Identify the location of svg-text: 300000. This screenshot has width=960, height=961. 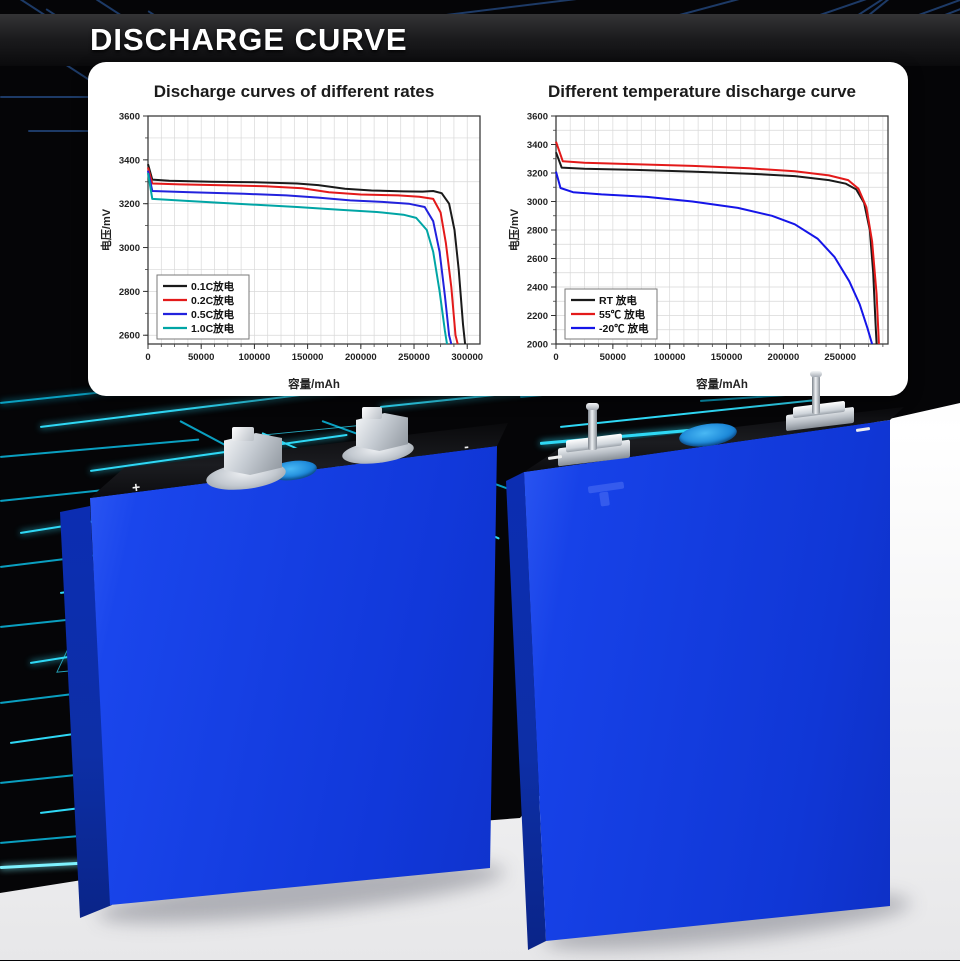
(467, 357).